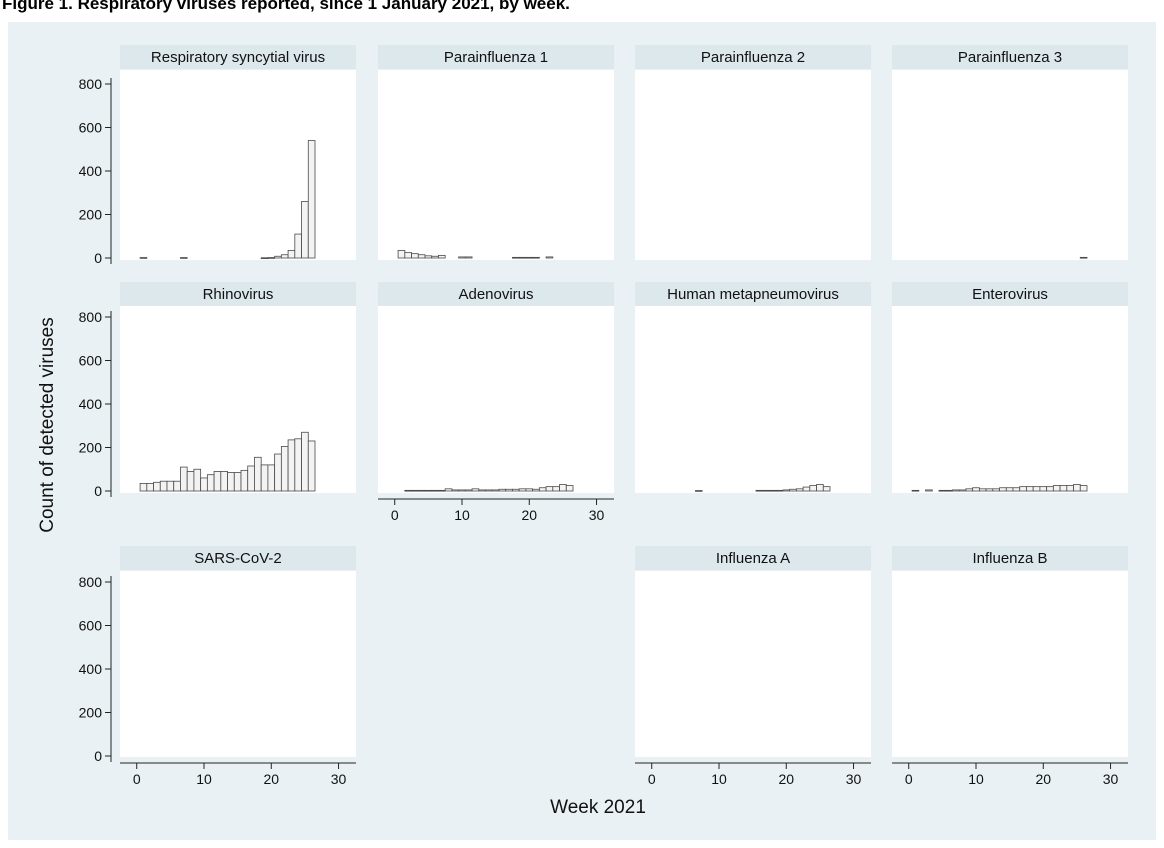  Describe the element at coordinates (238, 558) in the screenshot. I see `panel-title: SARS-CoV-2` at that location.